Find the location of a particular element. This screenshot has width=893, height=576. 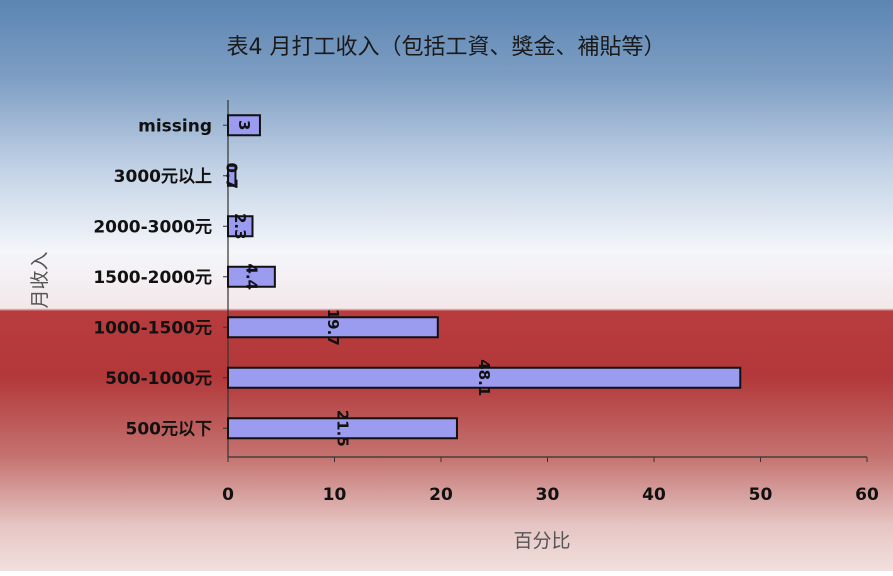

category-label: 500元以下 is located at coordinates (169, 429).